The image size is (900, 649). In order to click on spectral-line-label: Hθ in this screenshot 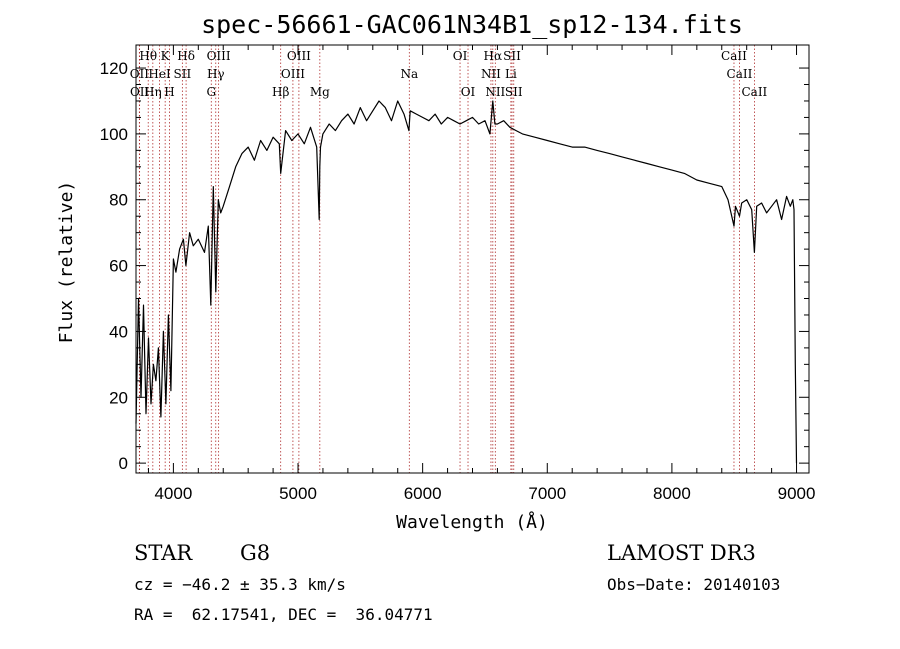, I will do `click(148, 56)`.